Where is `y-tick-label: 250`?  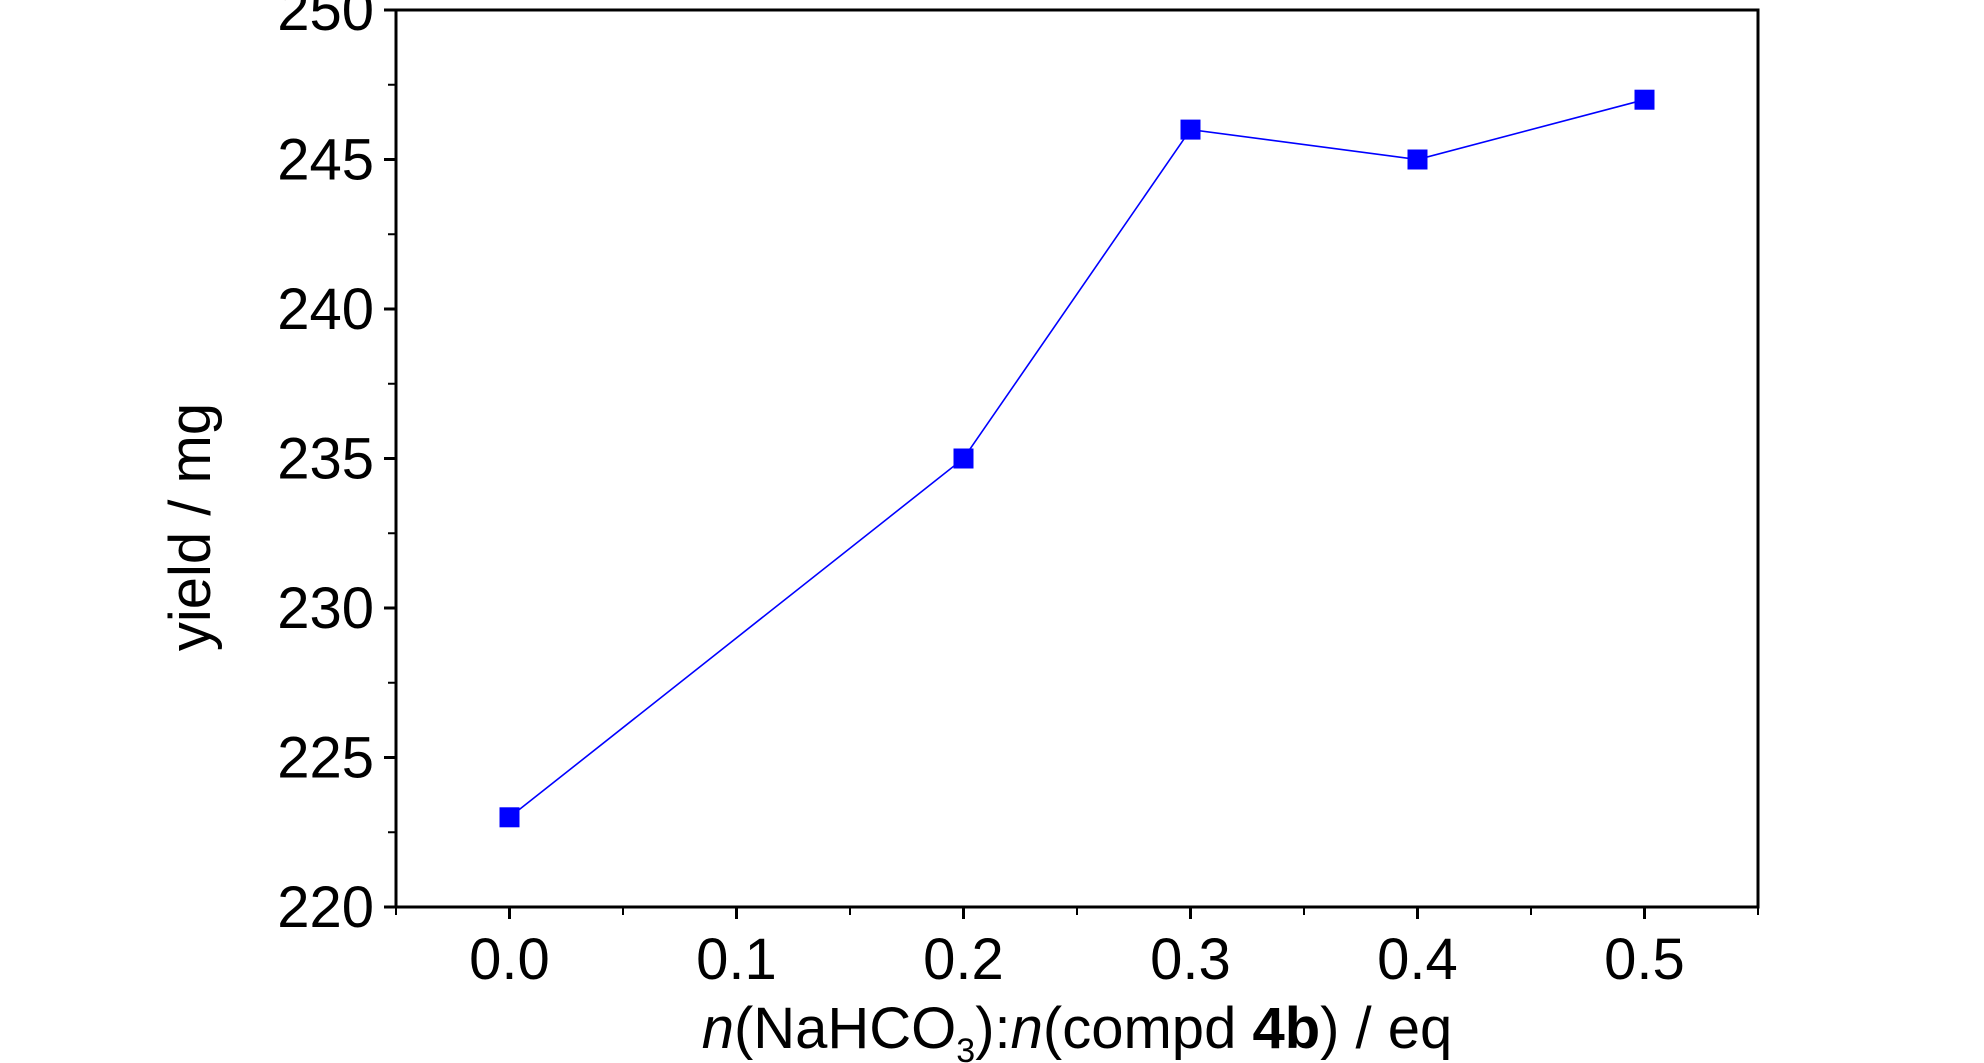
y-tick-label: 250 is located at coordinates (325, 21).